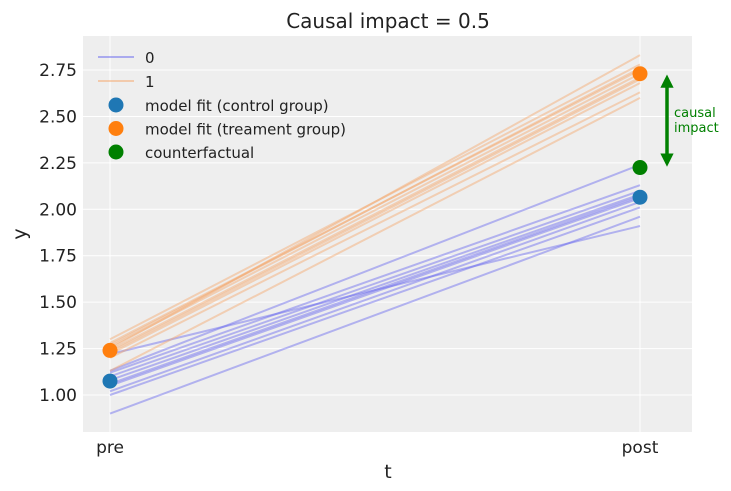 The width and height of the screenshot is (731, 491). What do you see at coordinates (150, 58) in the screenshot?
I see `legend-label: 0` at bounding box center [150, 58].